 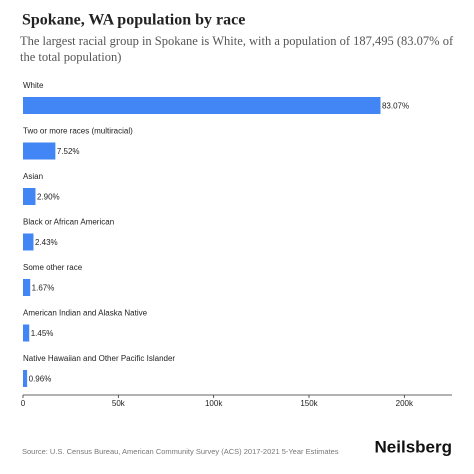 What do you see at coordinates (214, 403) in the screenshot?
I see `x-tick-label: 100k` at bounding box center [214, 403].